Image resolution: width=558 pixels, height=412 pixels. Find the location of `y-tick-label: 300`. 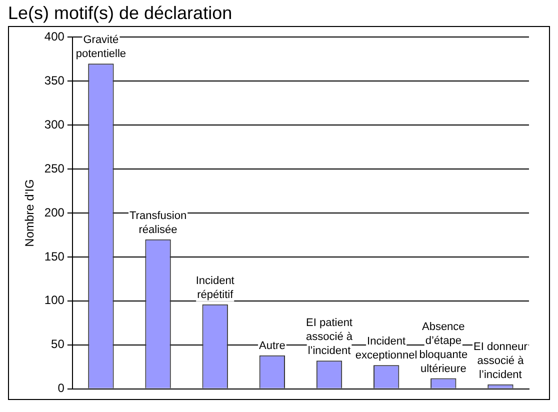

y-tick-label: 300 is located at coordinates (54, 124).